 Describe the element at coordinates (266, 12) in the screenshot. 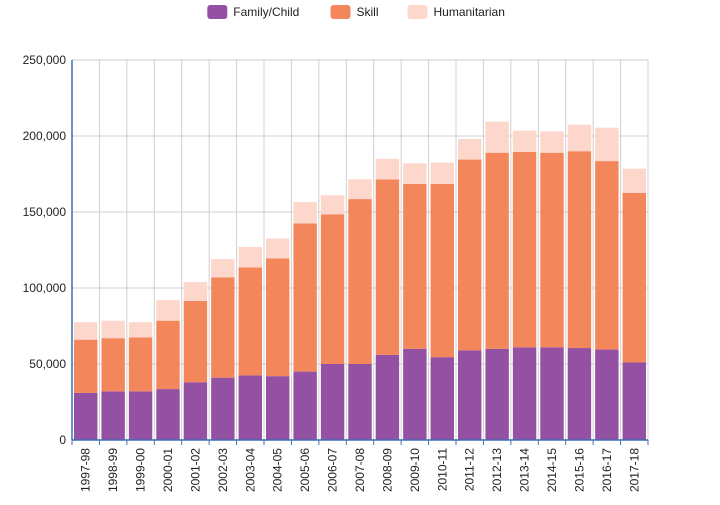

I see `legend-label: Family/Child` at that location.